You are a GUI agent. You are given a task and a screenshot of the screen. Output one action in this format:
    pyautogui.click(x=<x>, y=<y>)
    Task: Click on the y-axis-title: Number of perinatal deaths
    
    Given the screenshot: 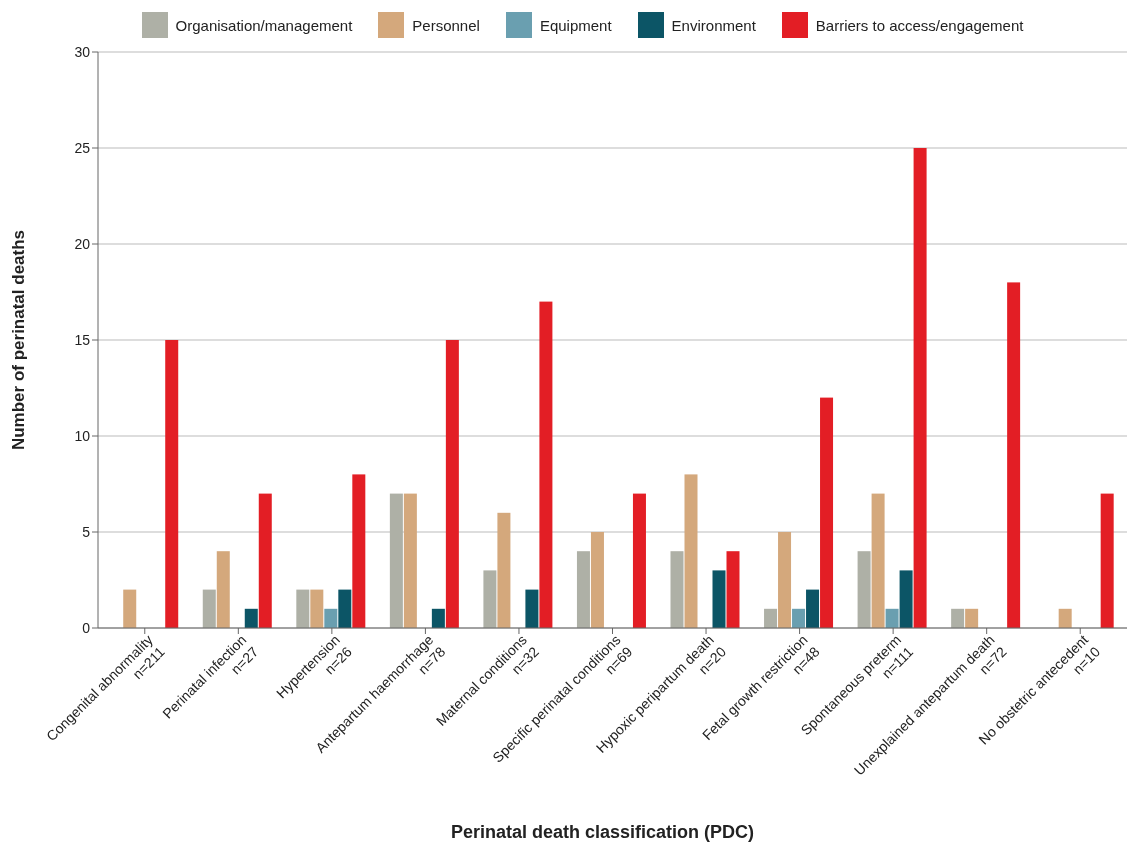 What is the action you would take?
    pyautogui.click(x=19, y=340)
    